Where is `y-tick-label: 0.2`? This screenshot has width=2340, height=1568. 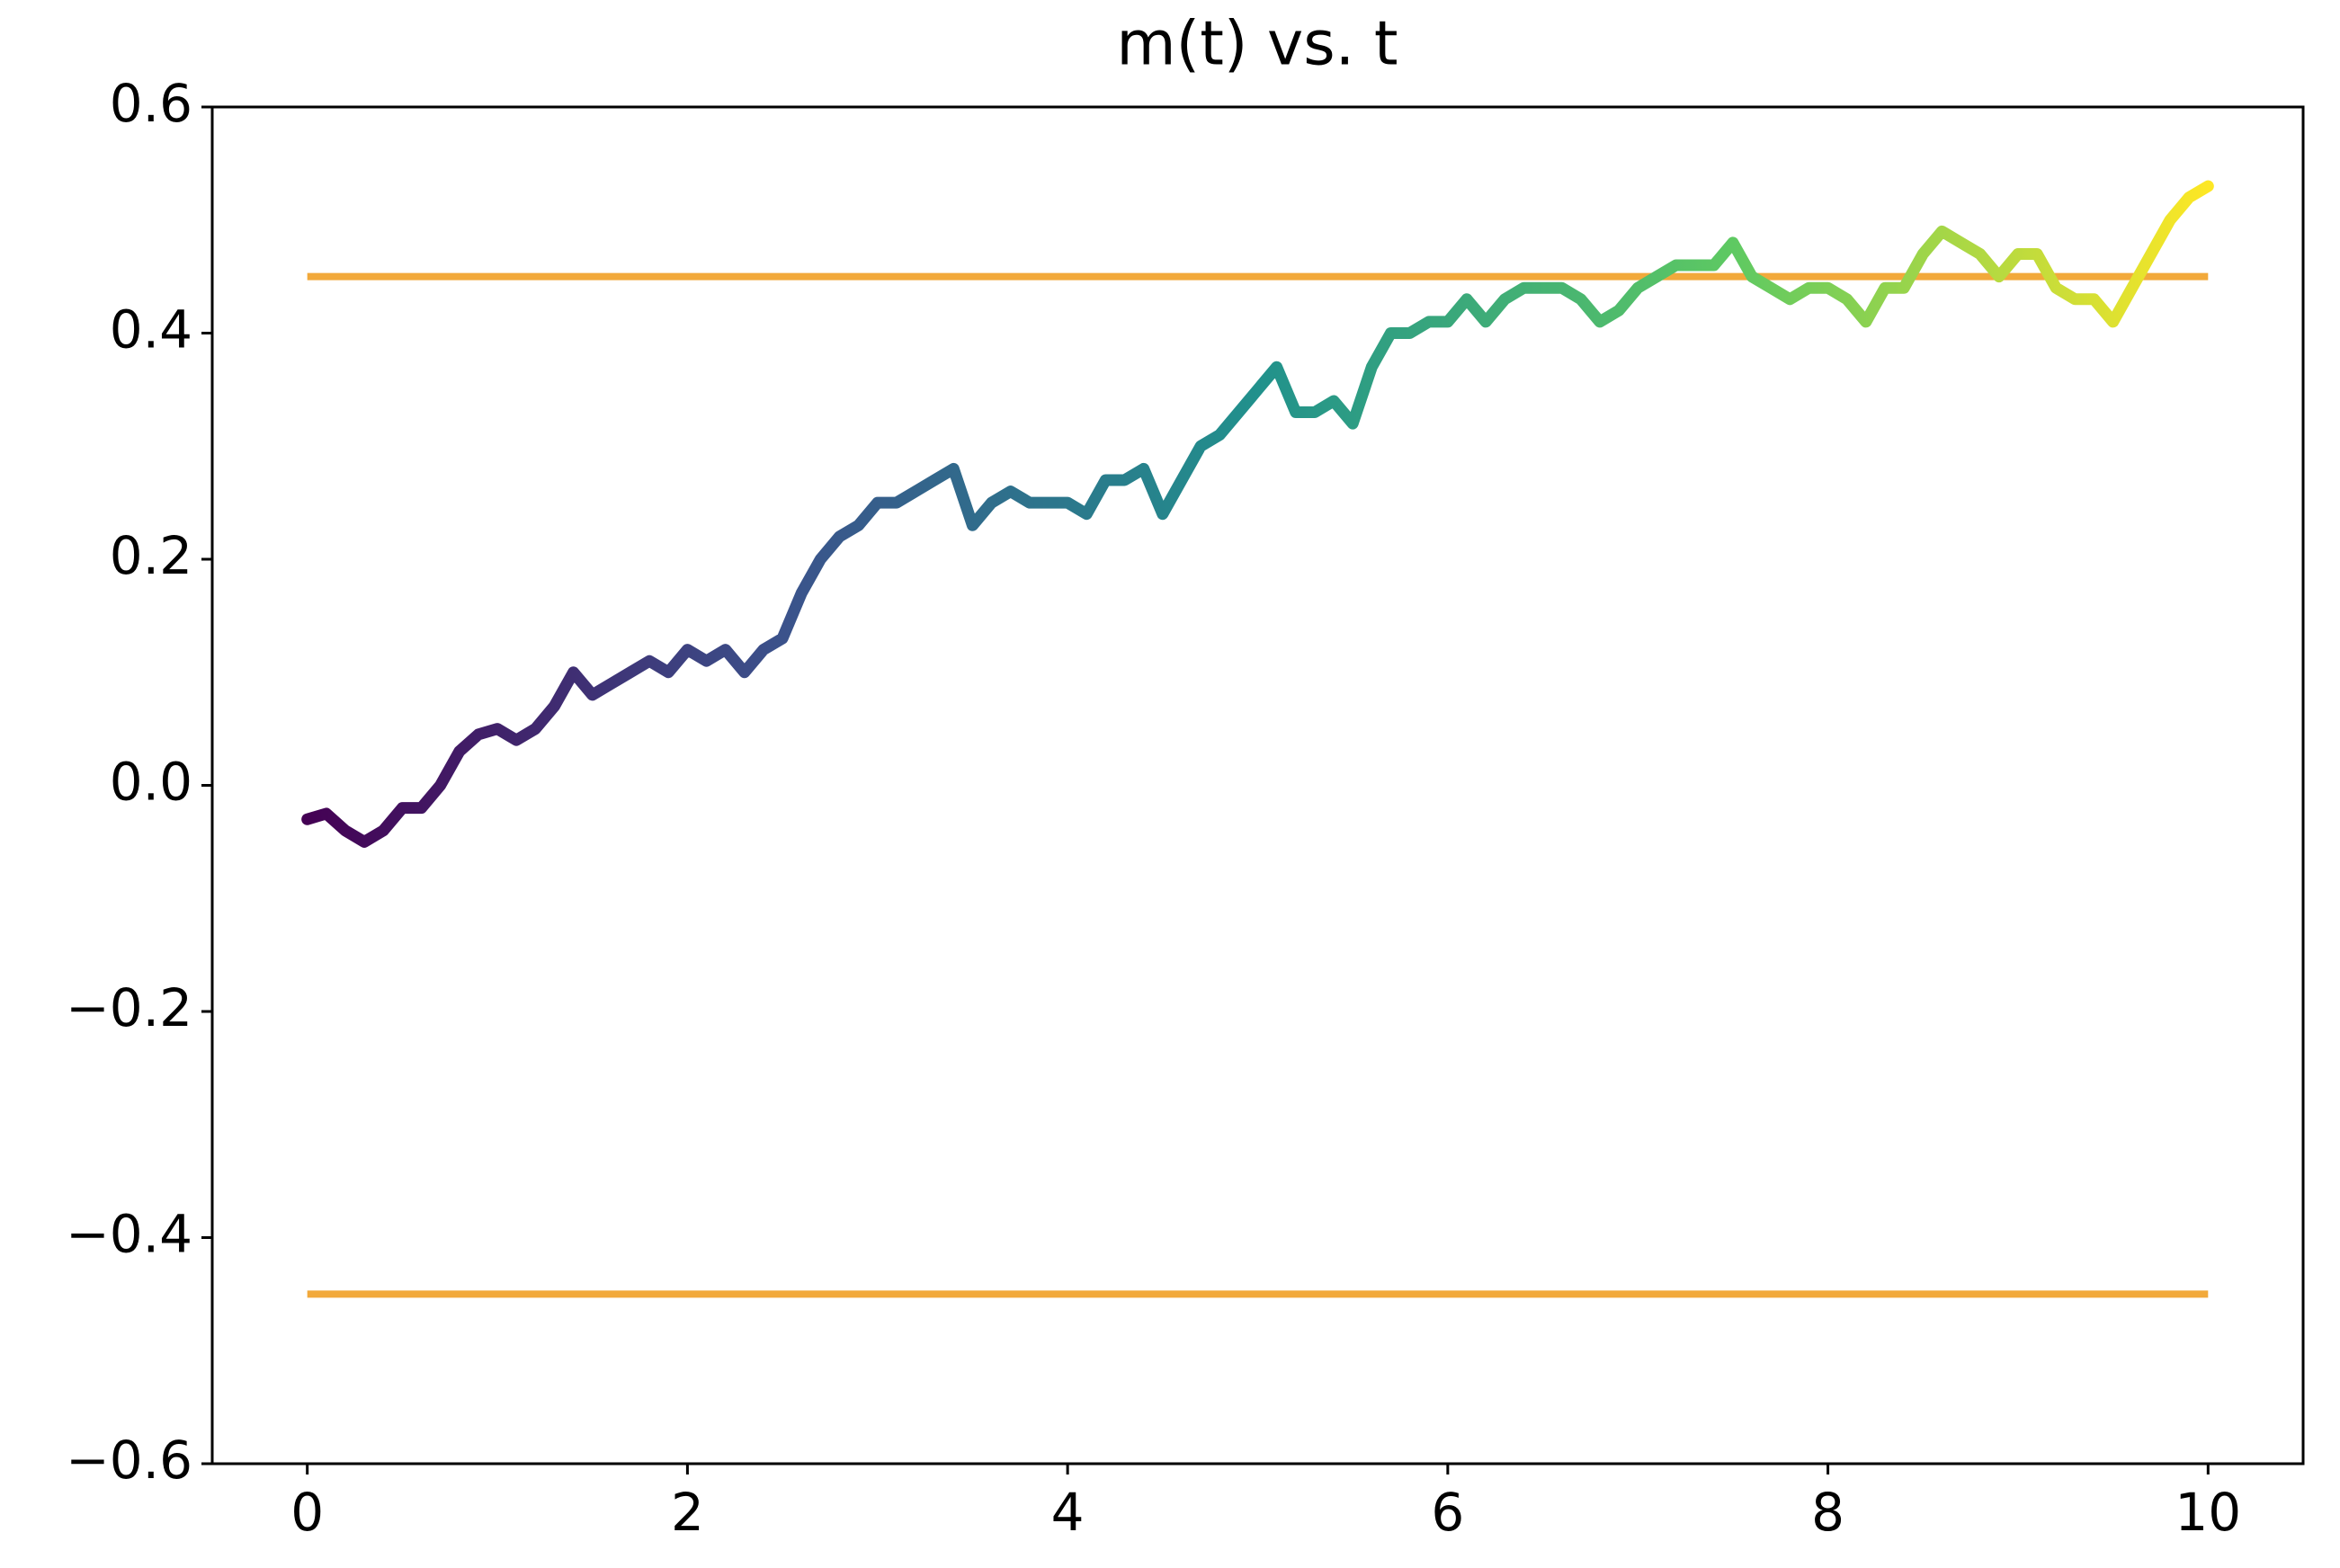
y-tick-label: 0.2 is located at coordinates (151, 555).